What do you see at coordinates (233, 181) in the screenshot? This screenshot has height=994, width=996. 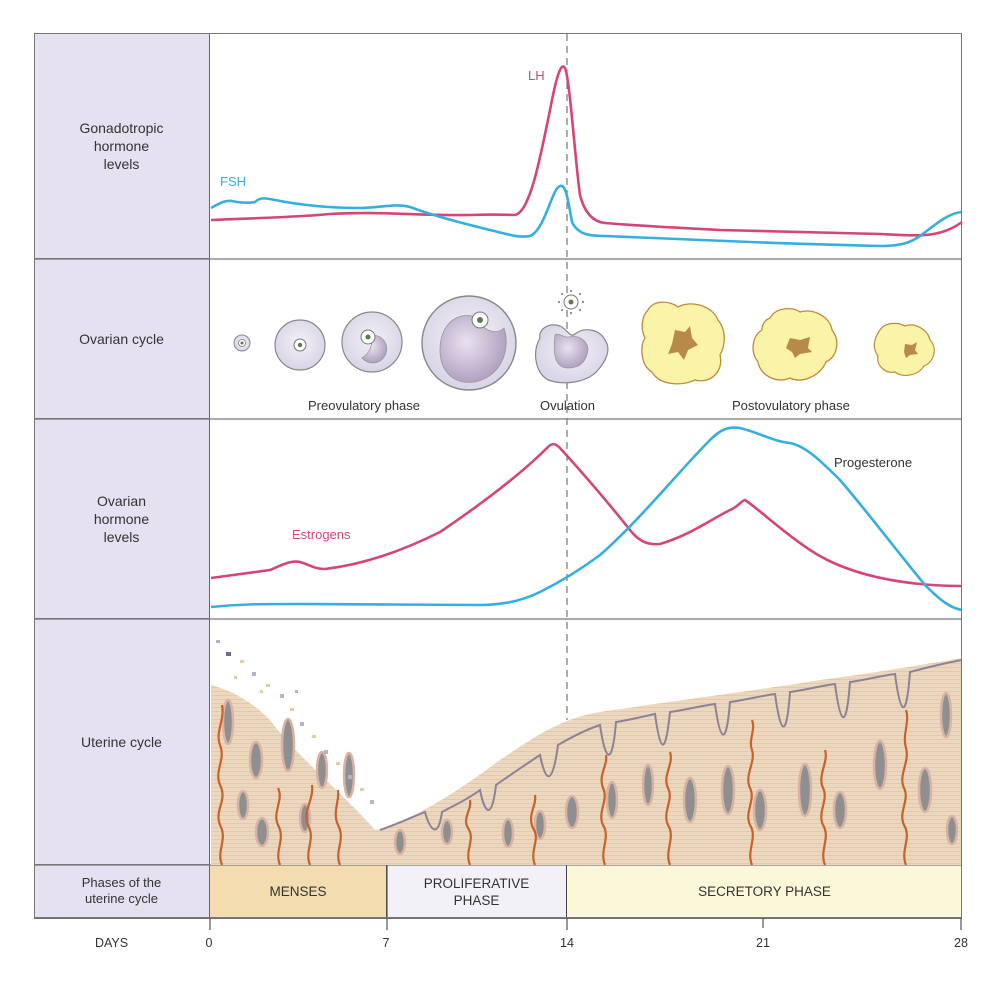 I see `fsh-label: FSH` at bounding box center [233, 181].